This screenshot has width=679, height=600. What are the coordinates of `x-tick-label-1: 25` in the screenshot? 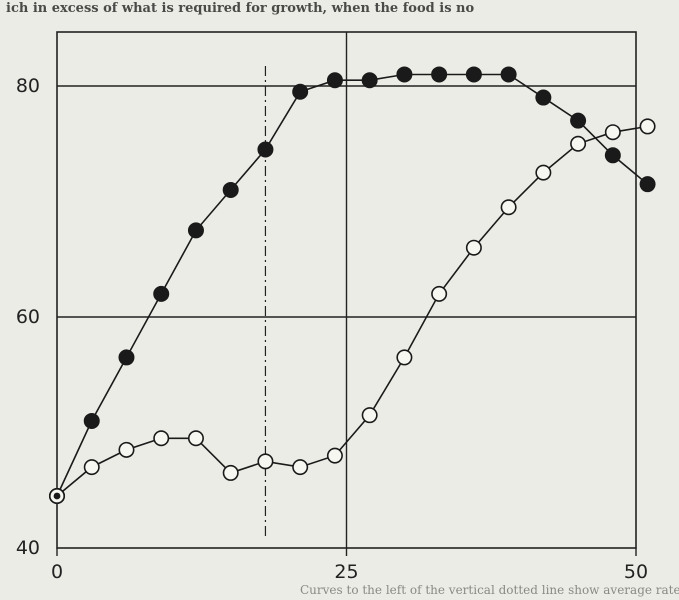 It's located at (346, 572).